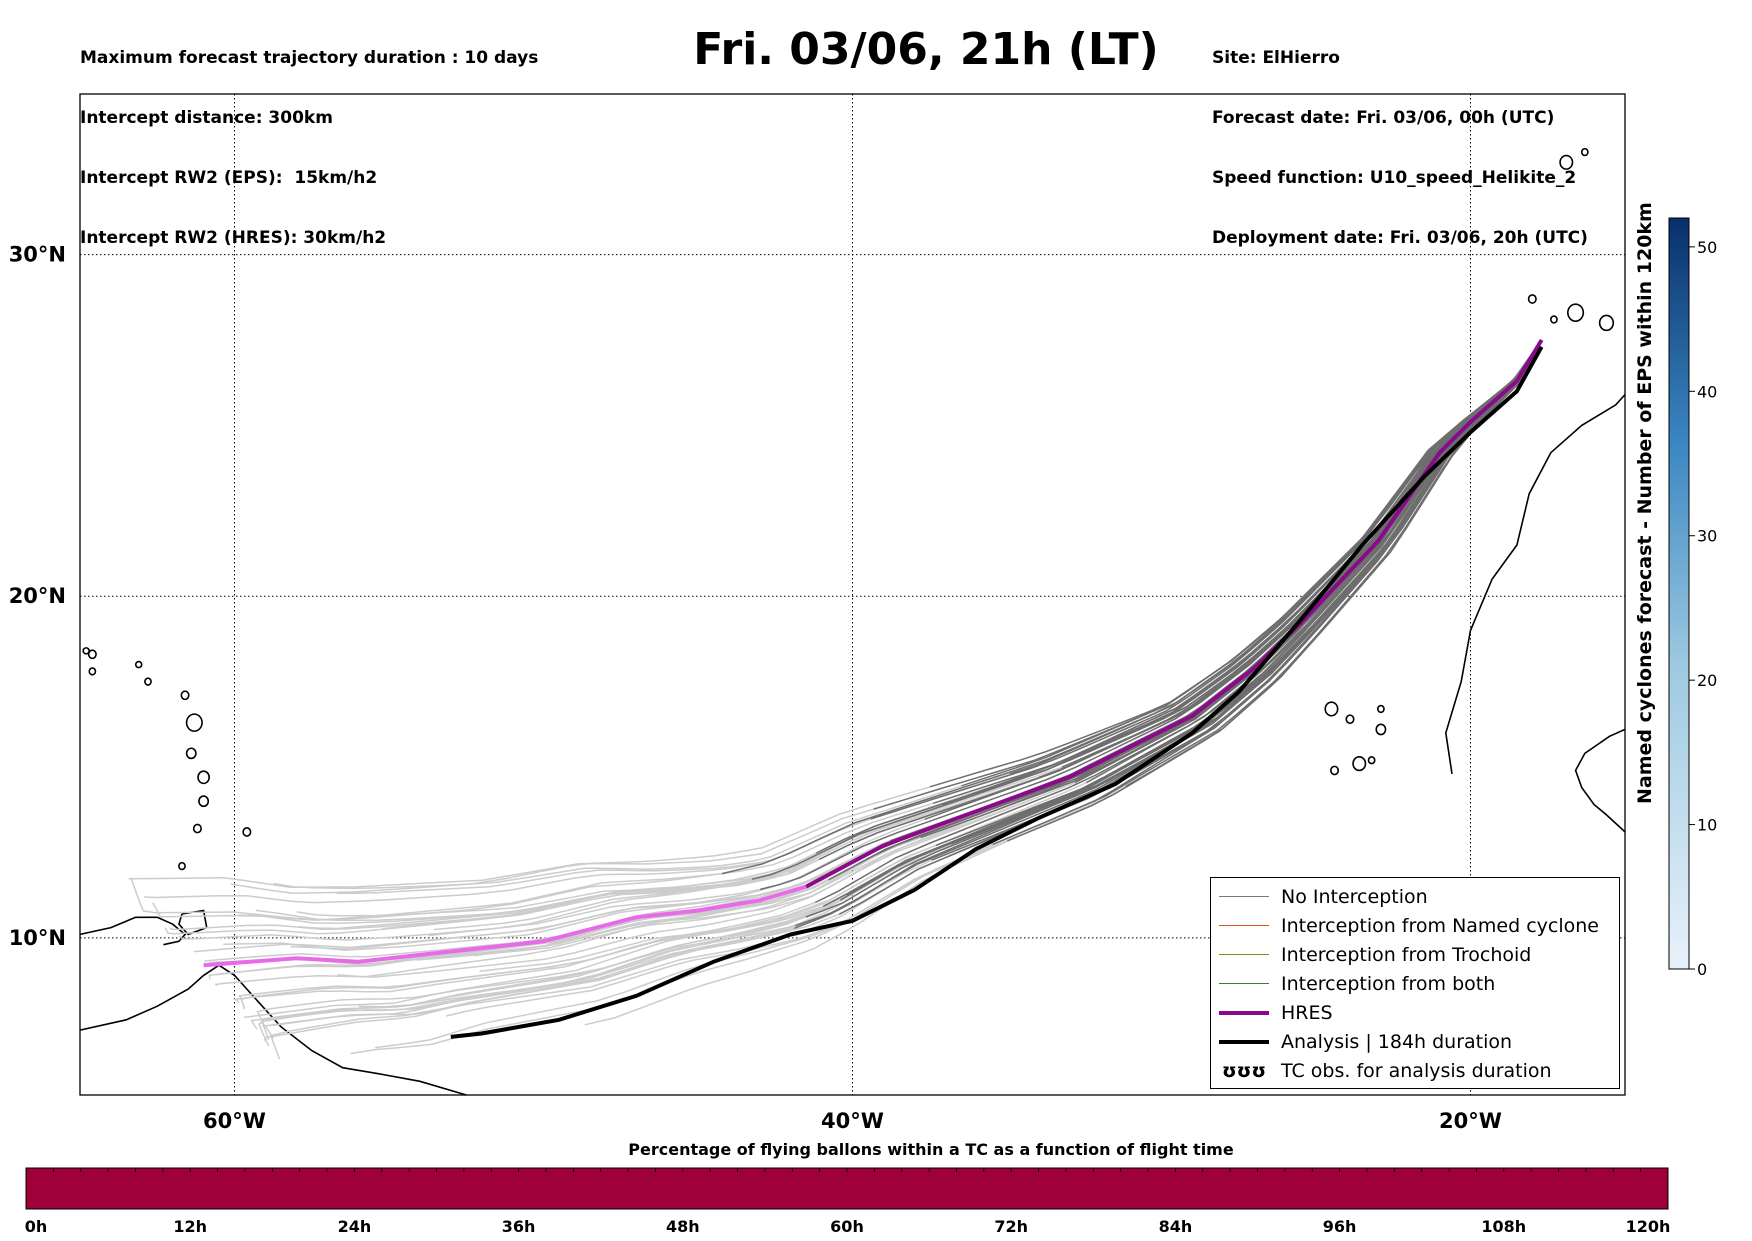 This screenshot has height=1241, width=1752. I want to click on lon-label: 60°W, so click(234, 1121).